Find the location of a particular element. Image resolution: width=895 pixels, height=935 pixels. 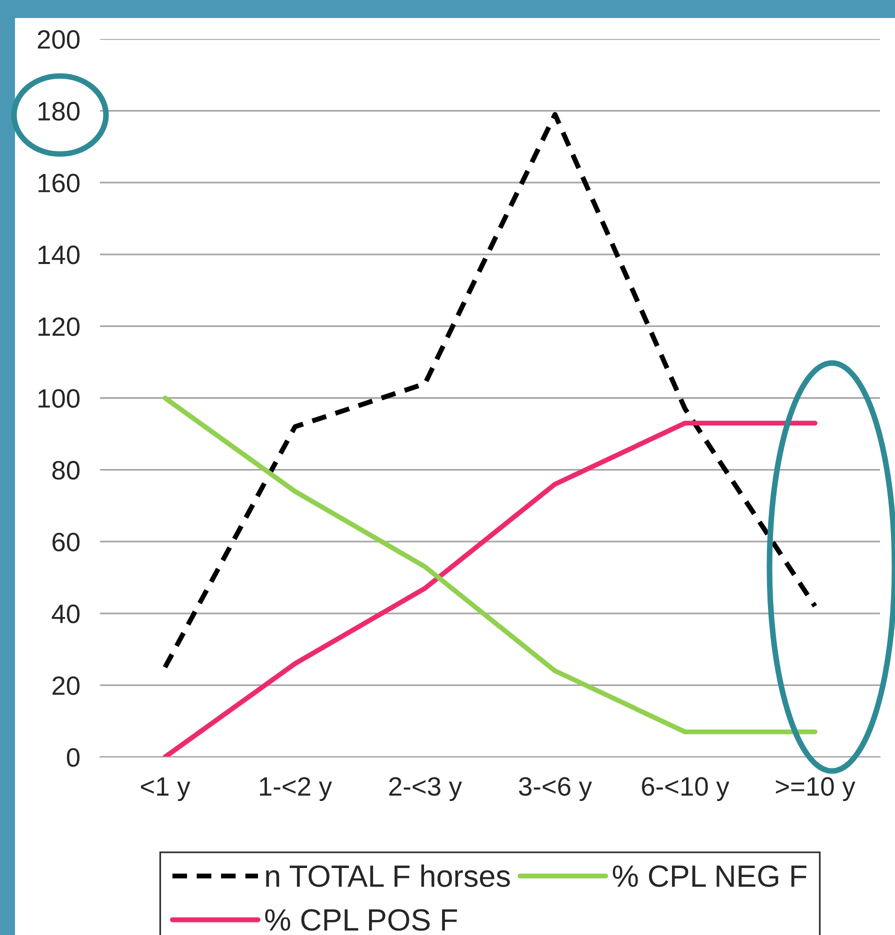

x-tick-label: 6-<10 y is located at coordinates (686, 789).